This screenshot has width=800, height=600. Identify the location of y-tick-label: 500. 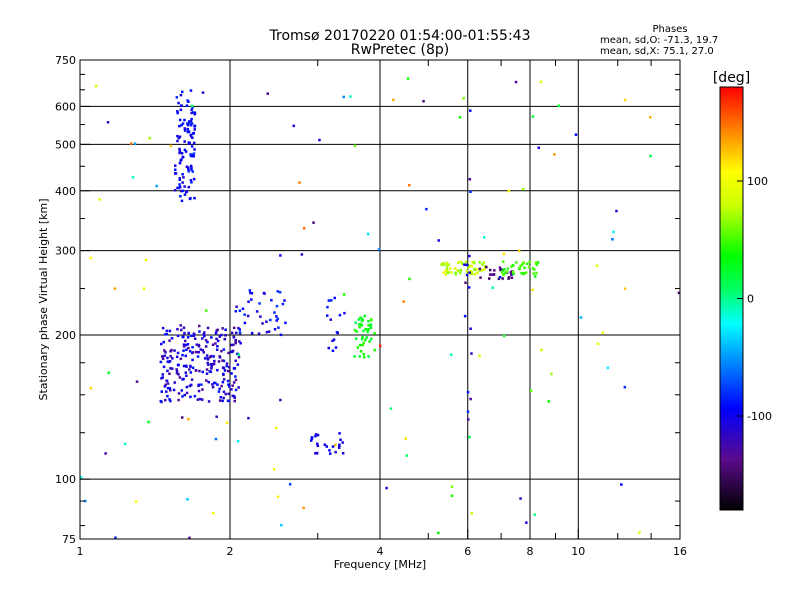
(65, 144).